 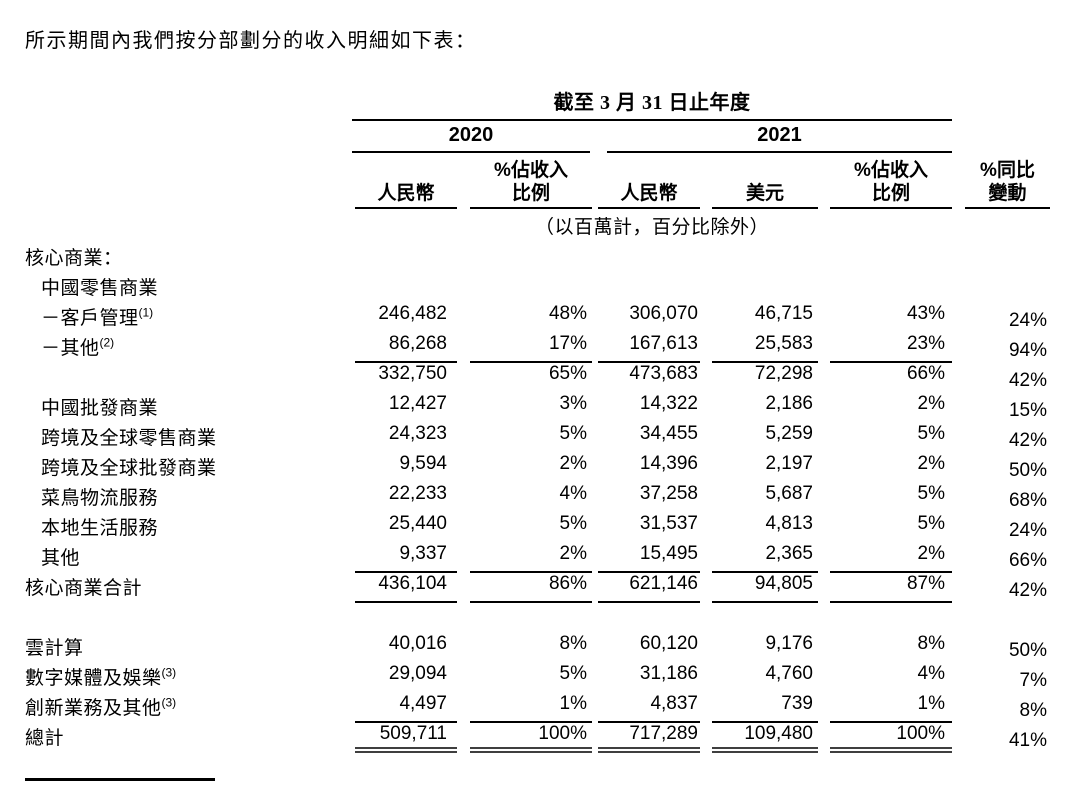 What do you see at coordinates (540, 408) in the screenshot?
I see `table-row: 中國批發商業 12,427 3% 14,322 2,186 2% 15%` at bounding box center [540, 408].